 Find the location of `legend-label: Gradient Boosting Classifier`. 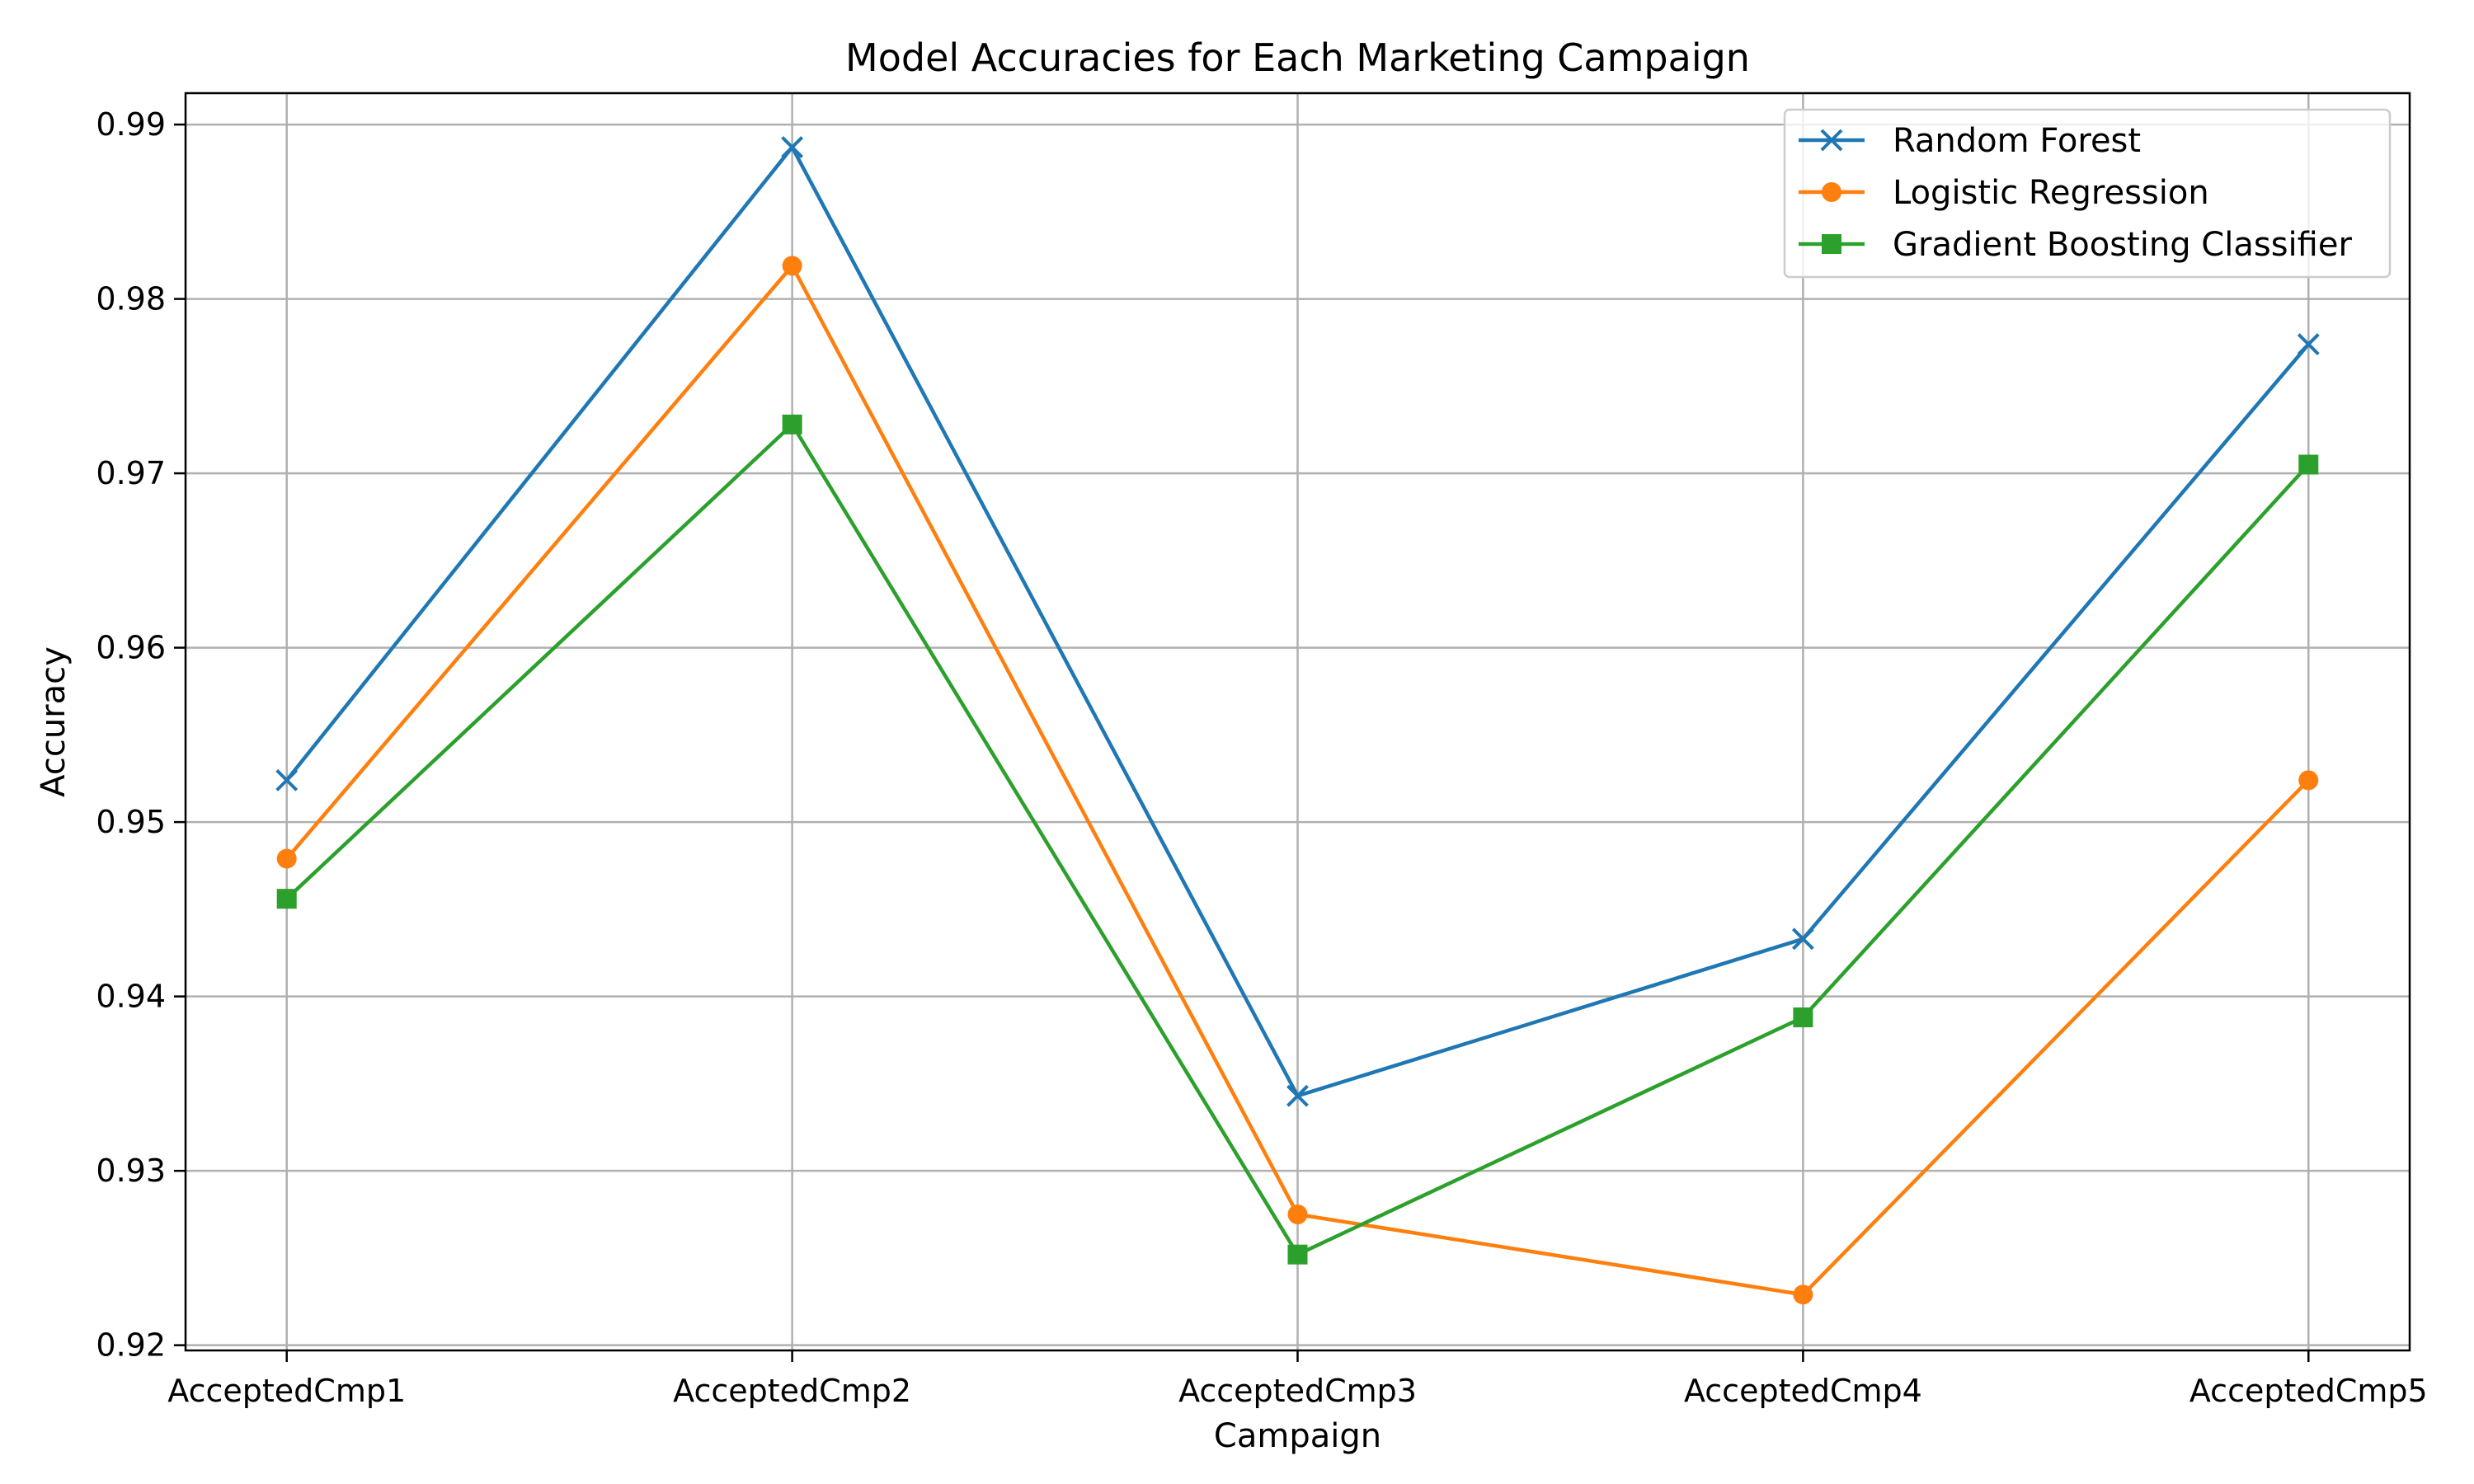

legend-label: Gradient Boosting Classifier is located at coordinates (2122, 245).